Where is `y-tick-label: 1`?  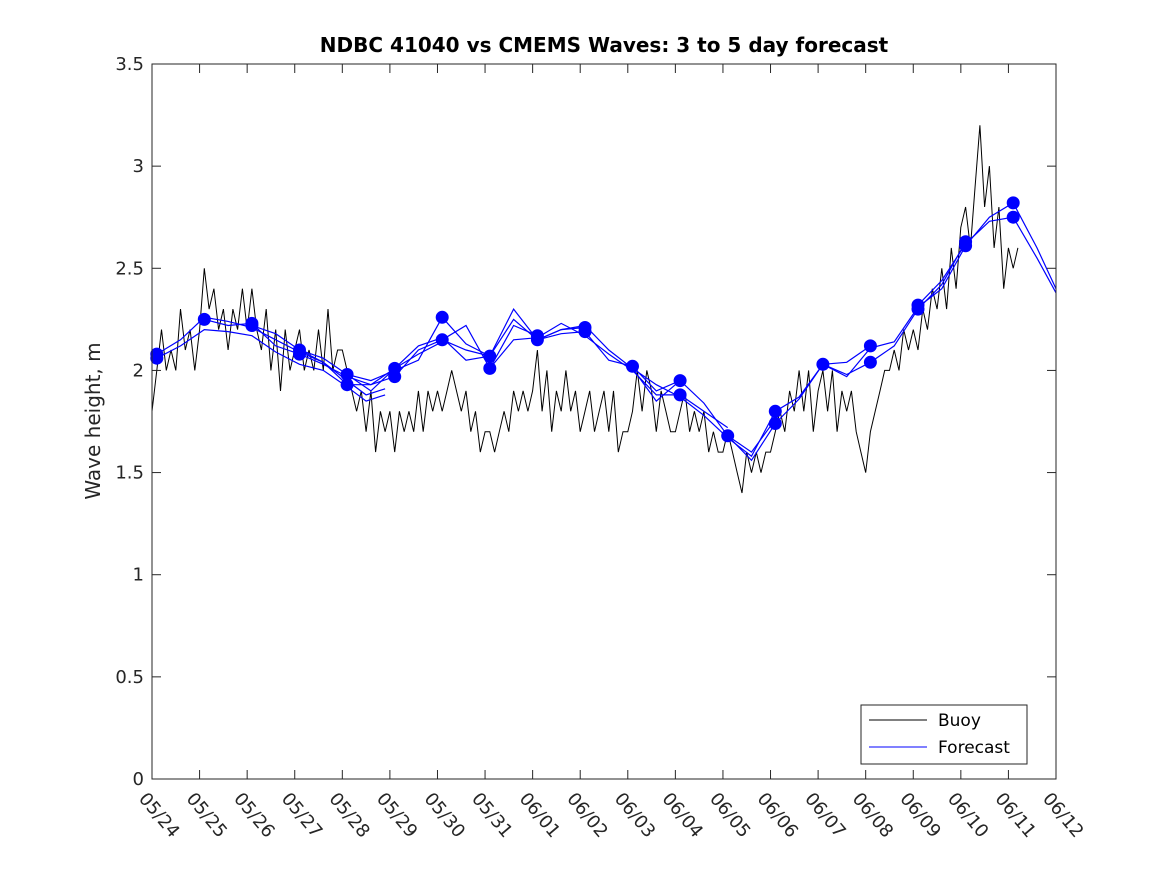 y-tick-label: 1 is located at coordinates (138, 575).